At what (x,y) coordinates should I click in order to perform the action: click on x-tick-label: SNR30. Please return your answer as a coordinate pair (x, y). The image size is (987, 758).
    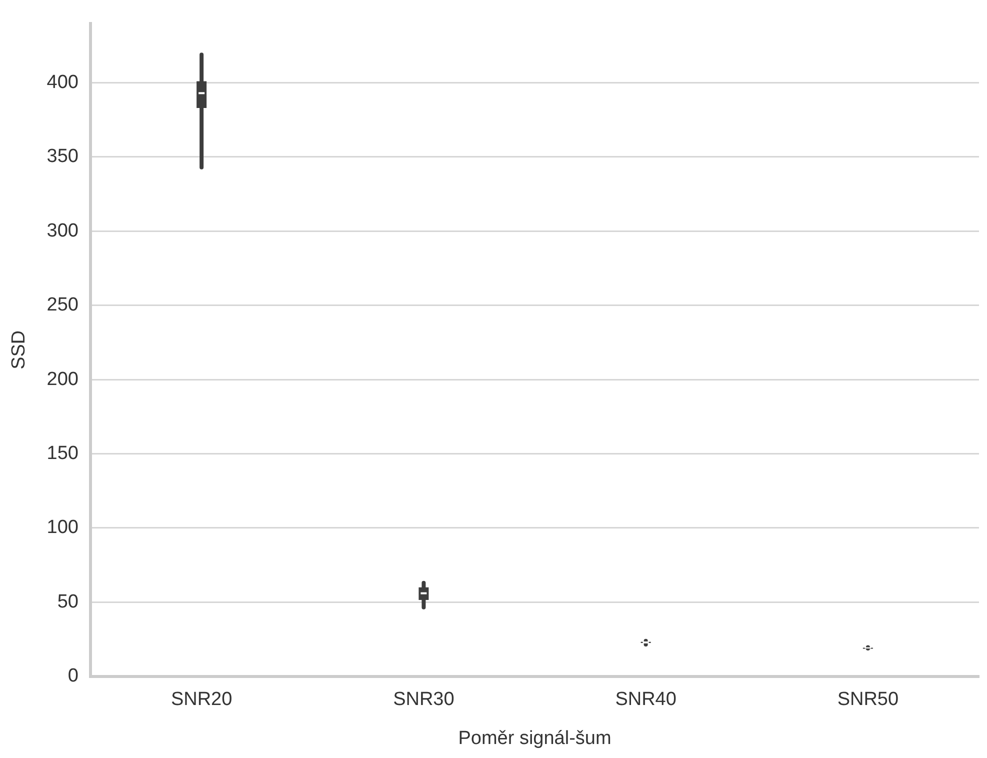
    Looking at the image, I should click on (423, 699).